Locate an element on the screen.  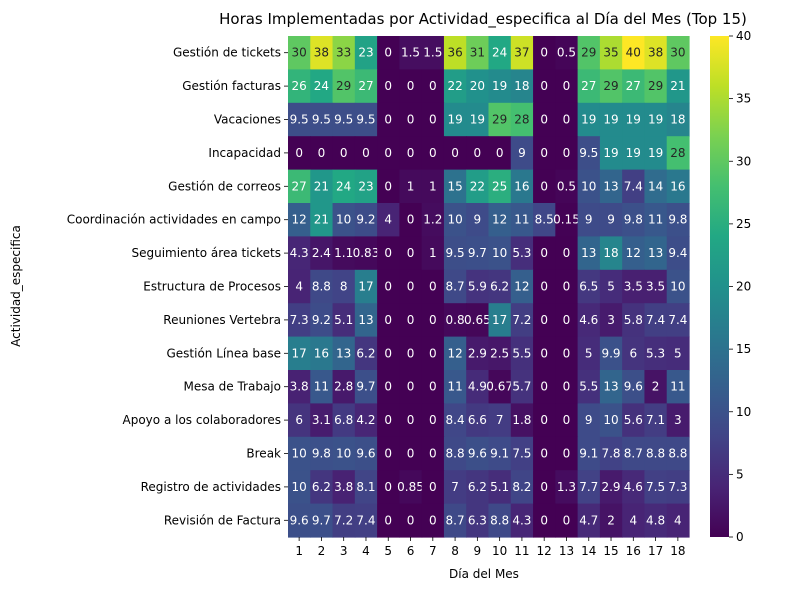
cell-value-label: 25 is located at coordinates (499, 186).